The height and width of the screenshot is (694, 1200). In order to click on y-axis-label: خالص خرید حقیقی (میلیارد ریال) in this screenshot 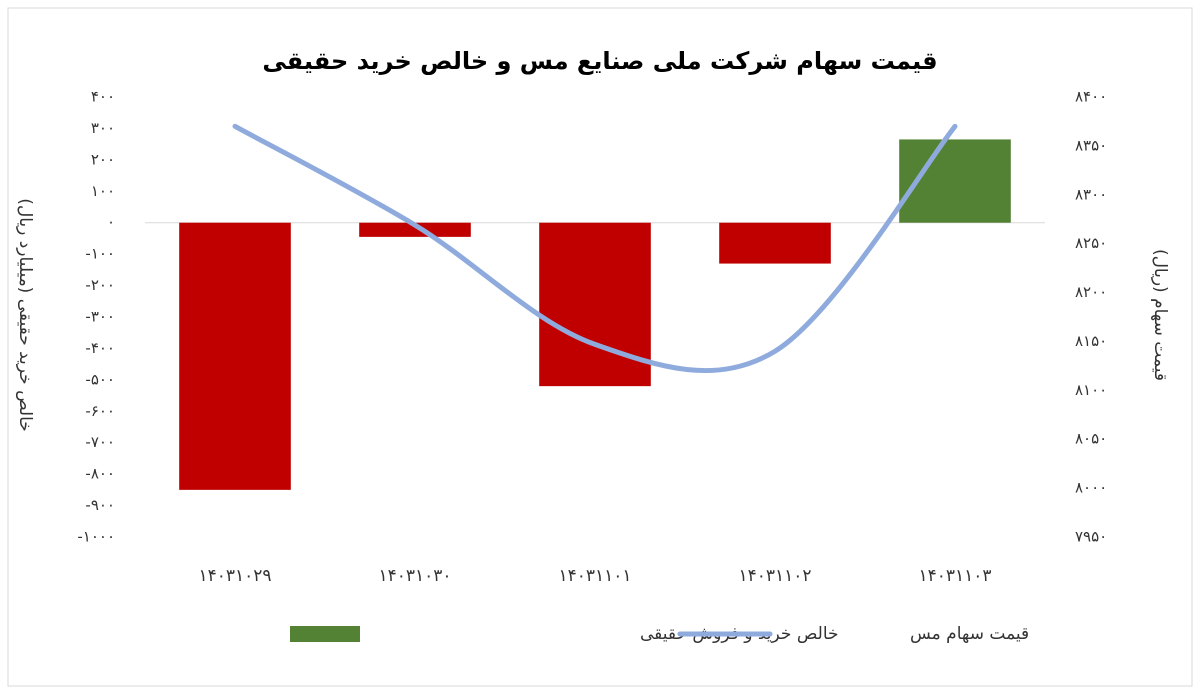, I will do `click(25, 315)`.